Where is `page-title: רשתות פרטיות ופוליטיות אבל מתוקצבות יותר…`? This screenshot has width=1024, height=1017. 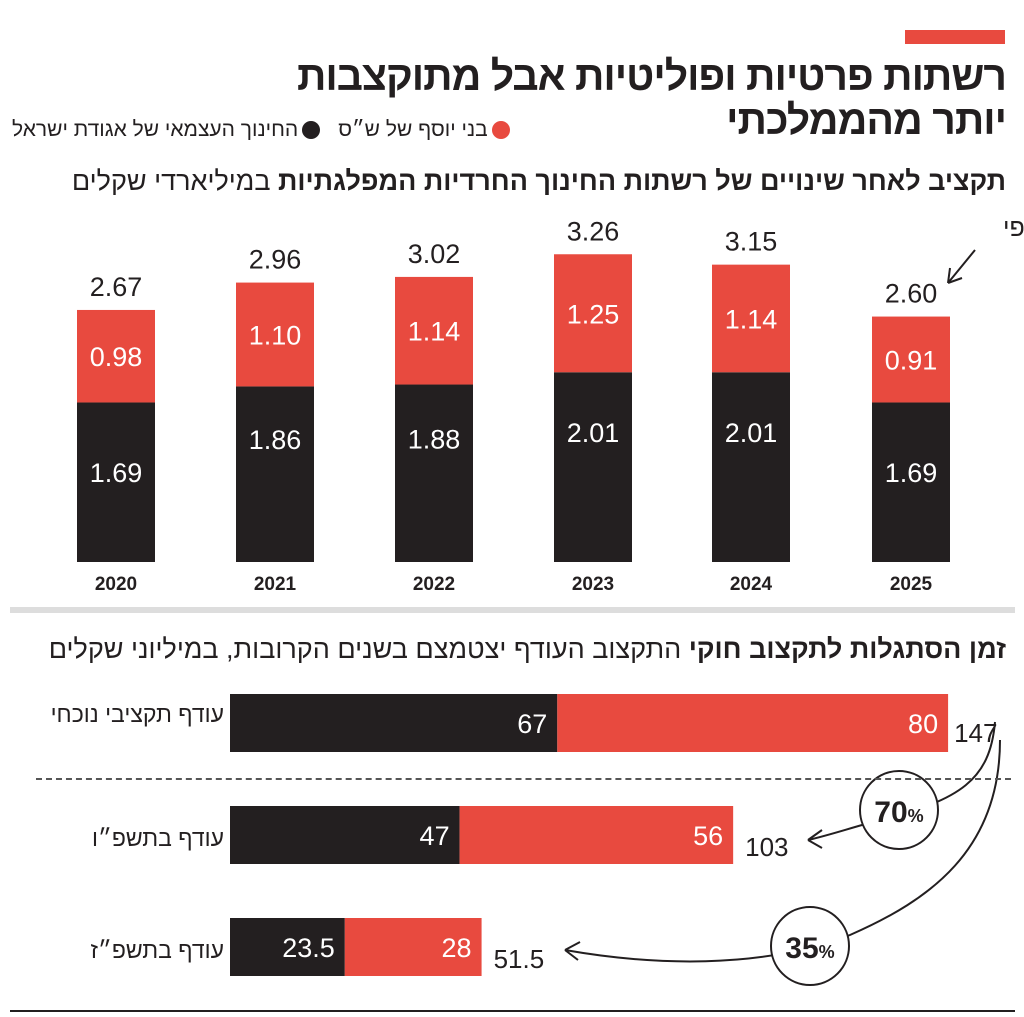 page-title: רשתות פרטיות ופוליטיות אבל מתוקצבות יותר… is located at coordinates (651, 98).